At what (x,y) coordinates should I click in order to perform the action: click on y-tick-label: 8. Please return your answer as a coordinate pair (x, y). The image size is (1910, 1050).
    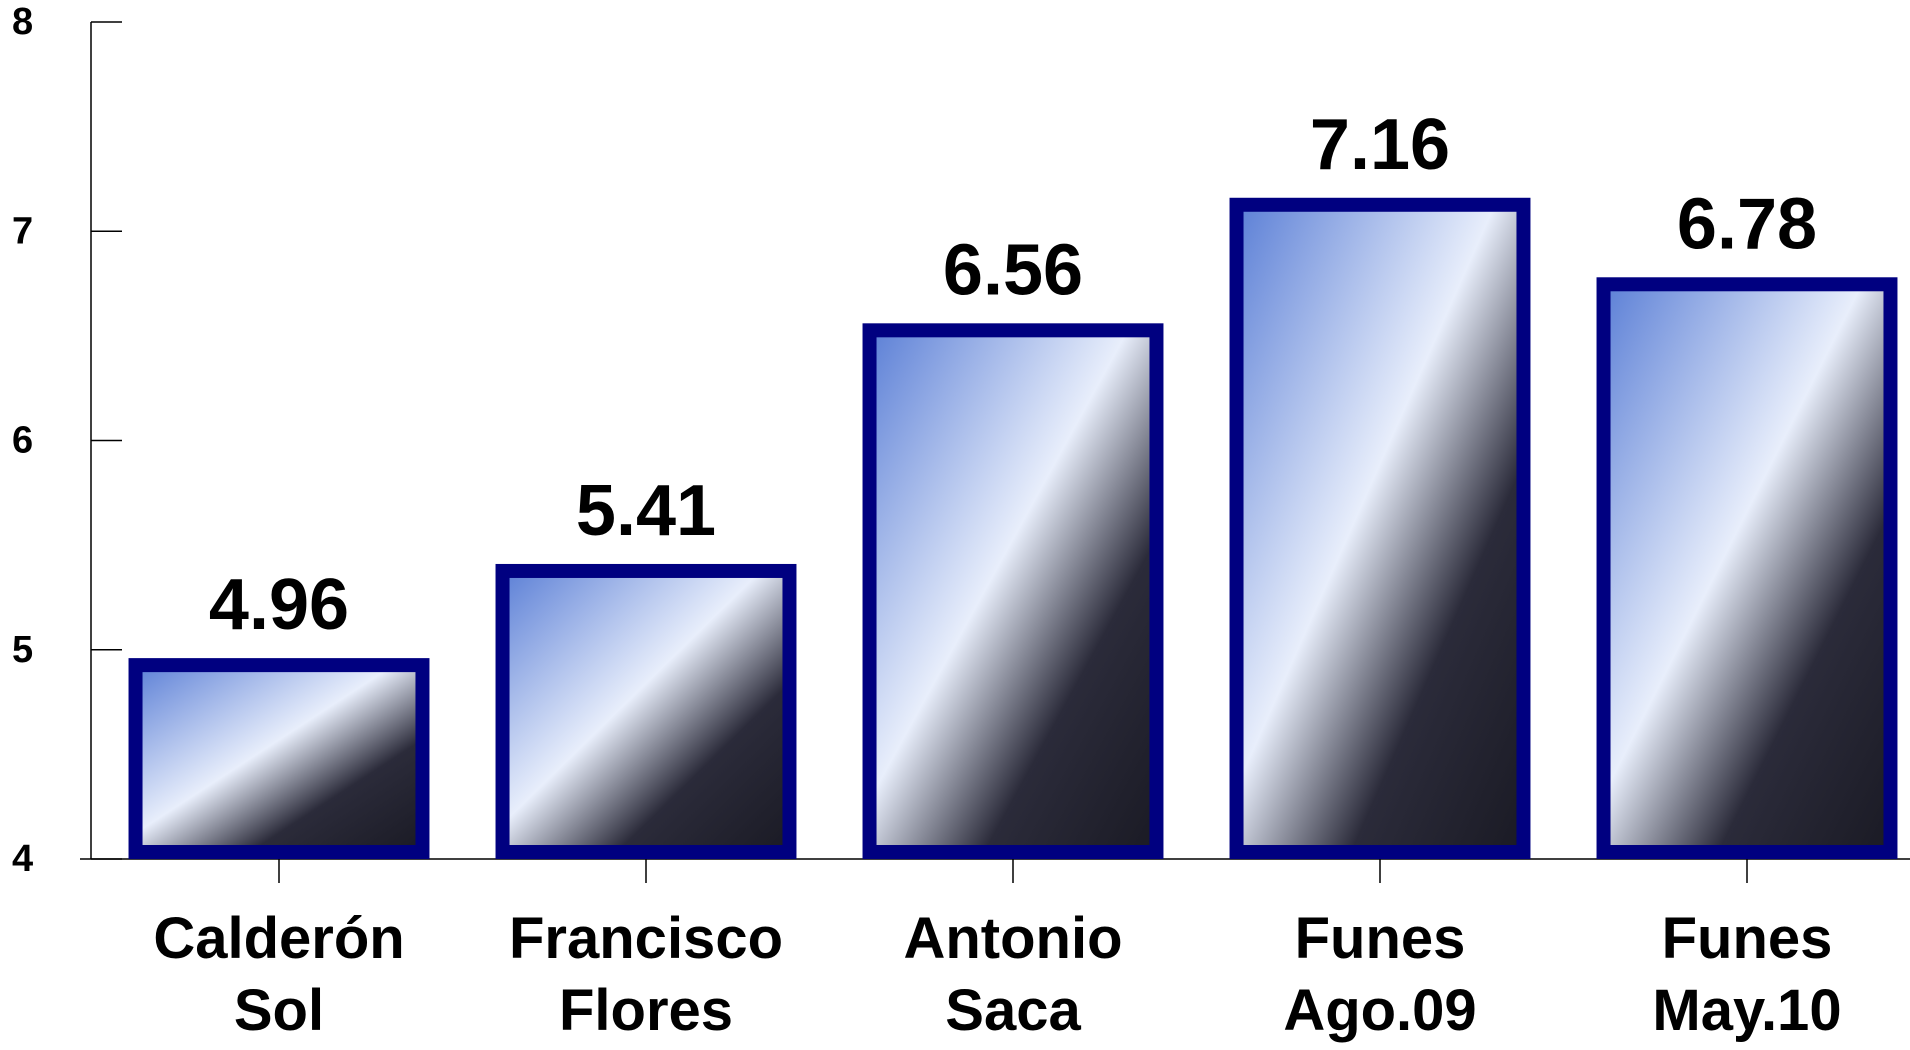
    Looking at the image, I should click on (22, 22).